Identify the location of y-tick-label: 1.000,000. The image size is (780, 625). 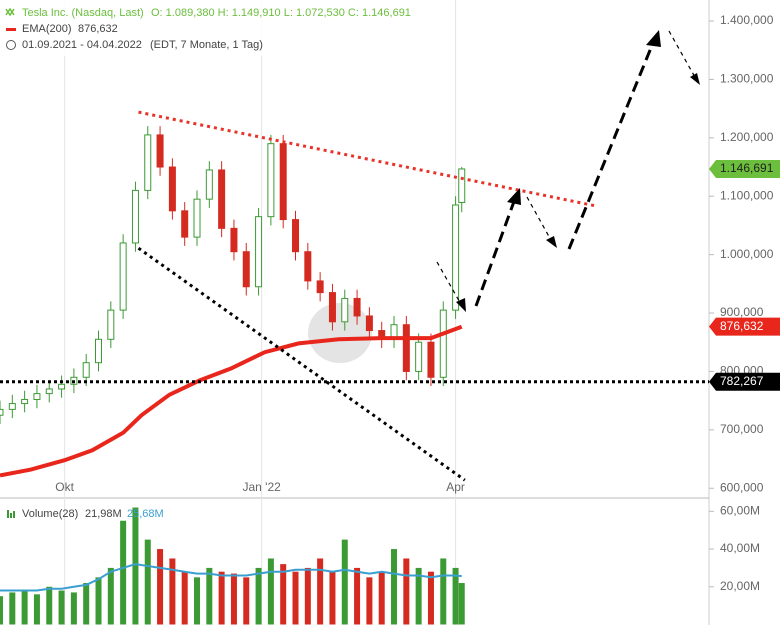
(747, 254).